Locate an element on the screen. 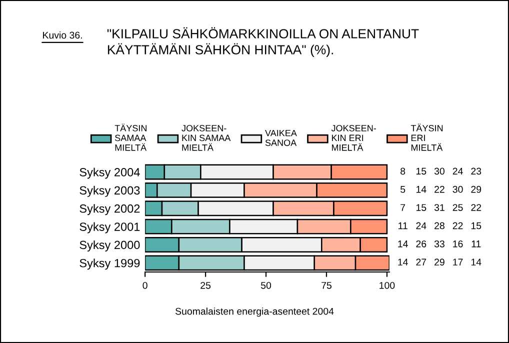 The width and height of the screenshot is (509, 343). data-label: 28 is located at coordinates (439, 226).